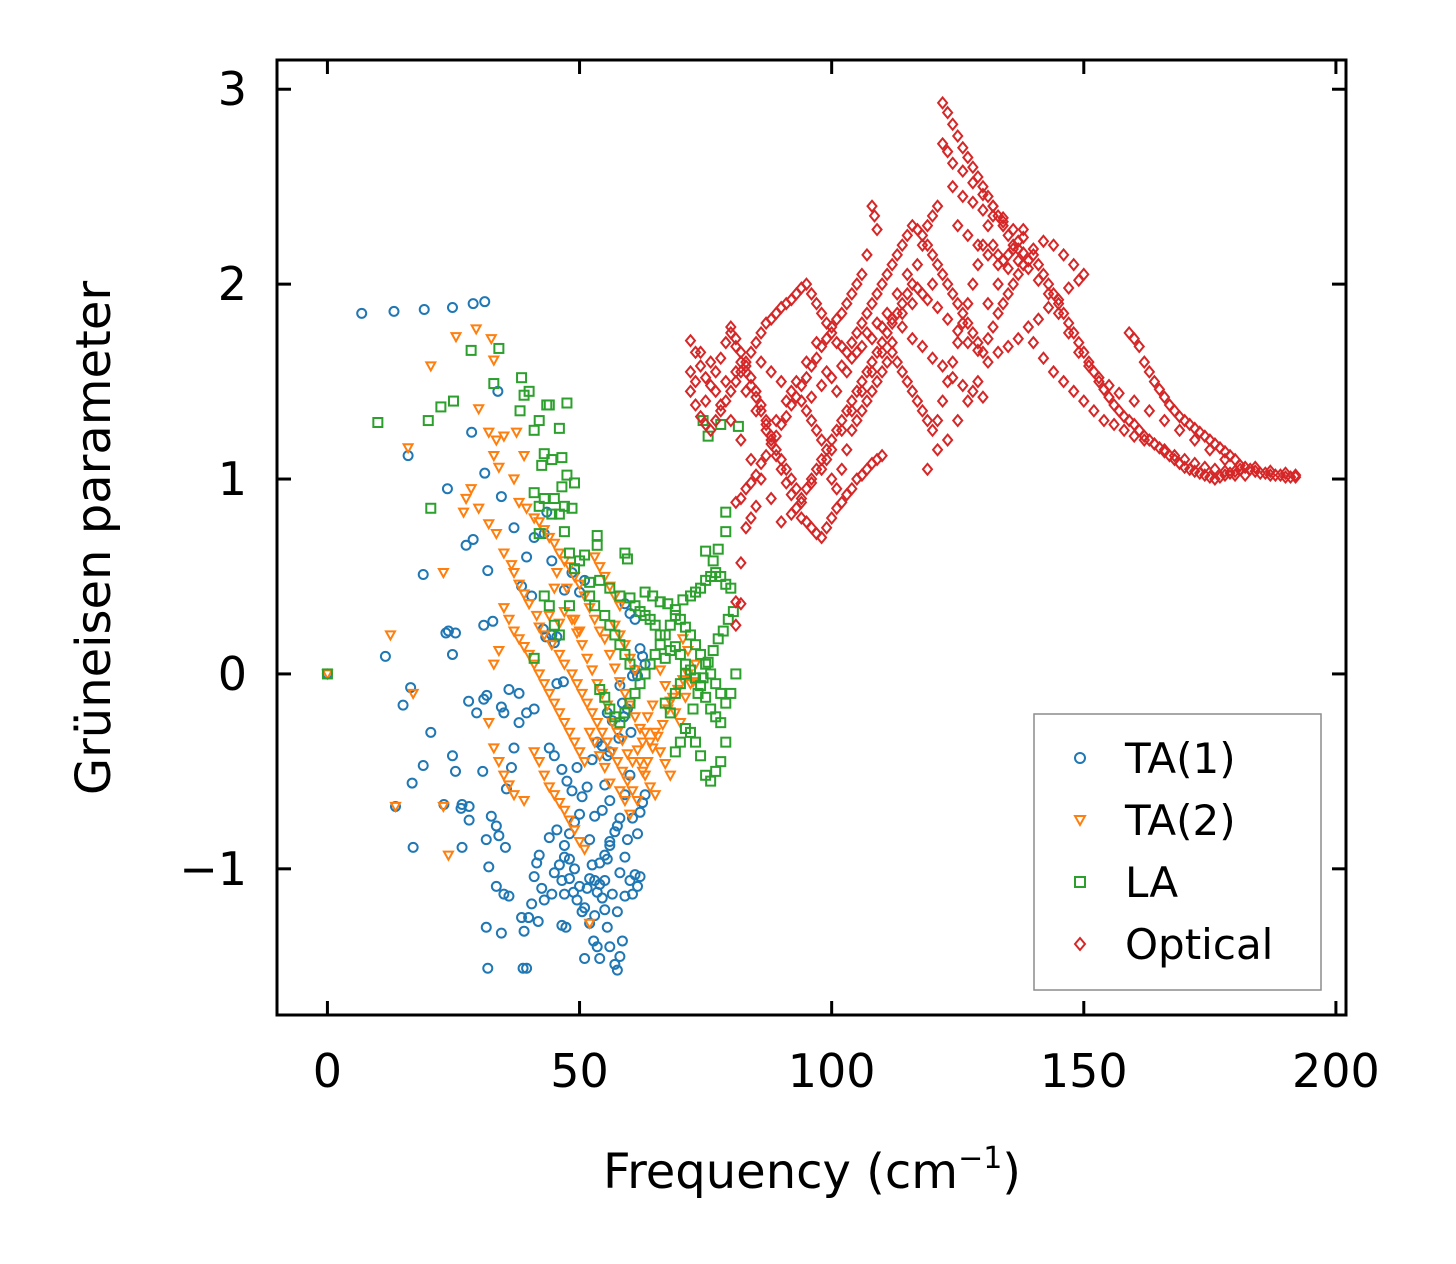 Image resolution: width=1456 pixels, height=1264 pixels. What do you see at coordinates (232, 479) in the screenshot?
I see `y-tick-label: 1` at bounding box center [232, 479].